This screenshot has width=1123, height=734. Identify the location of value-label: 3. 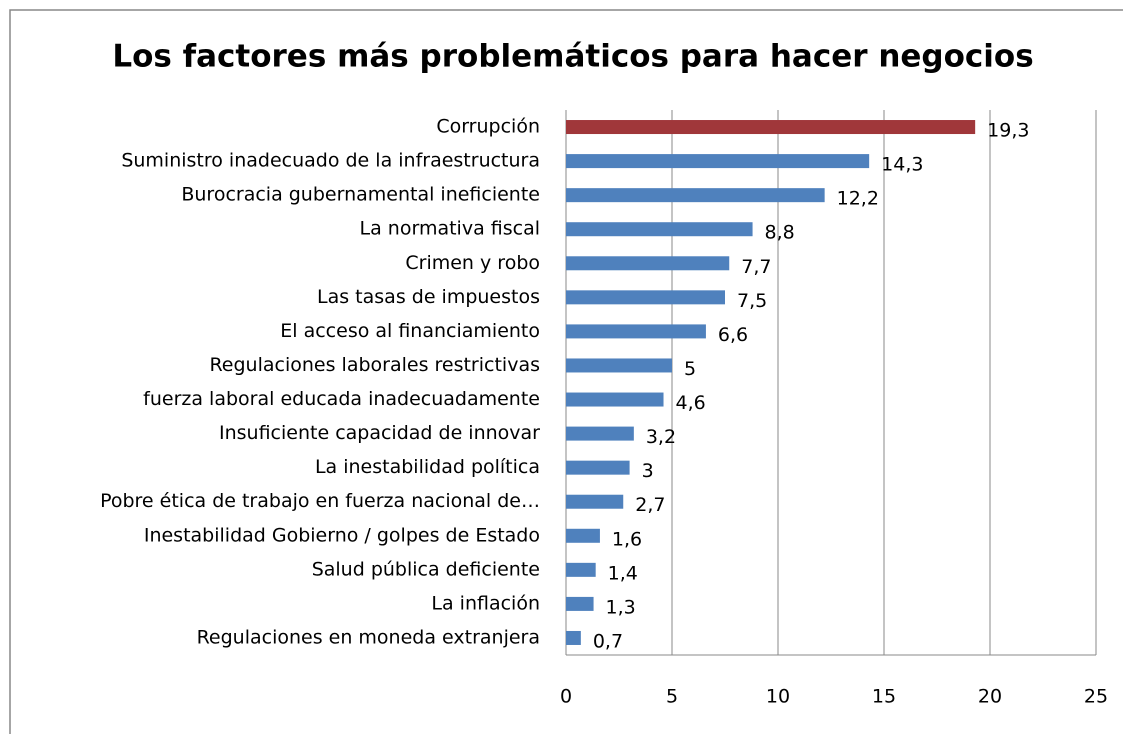
(648, 471).